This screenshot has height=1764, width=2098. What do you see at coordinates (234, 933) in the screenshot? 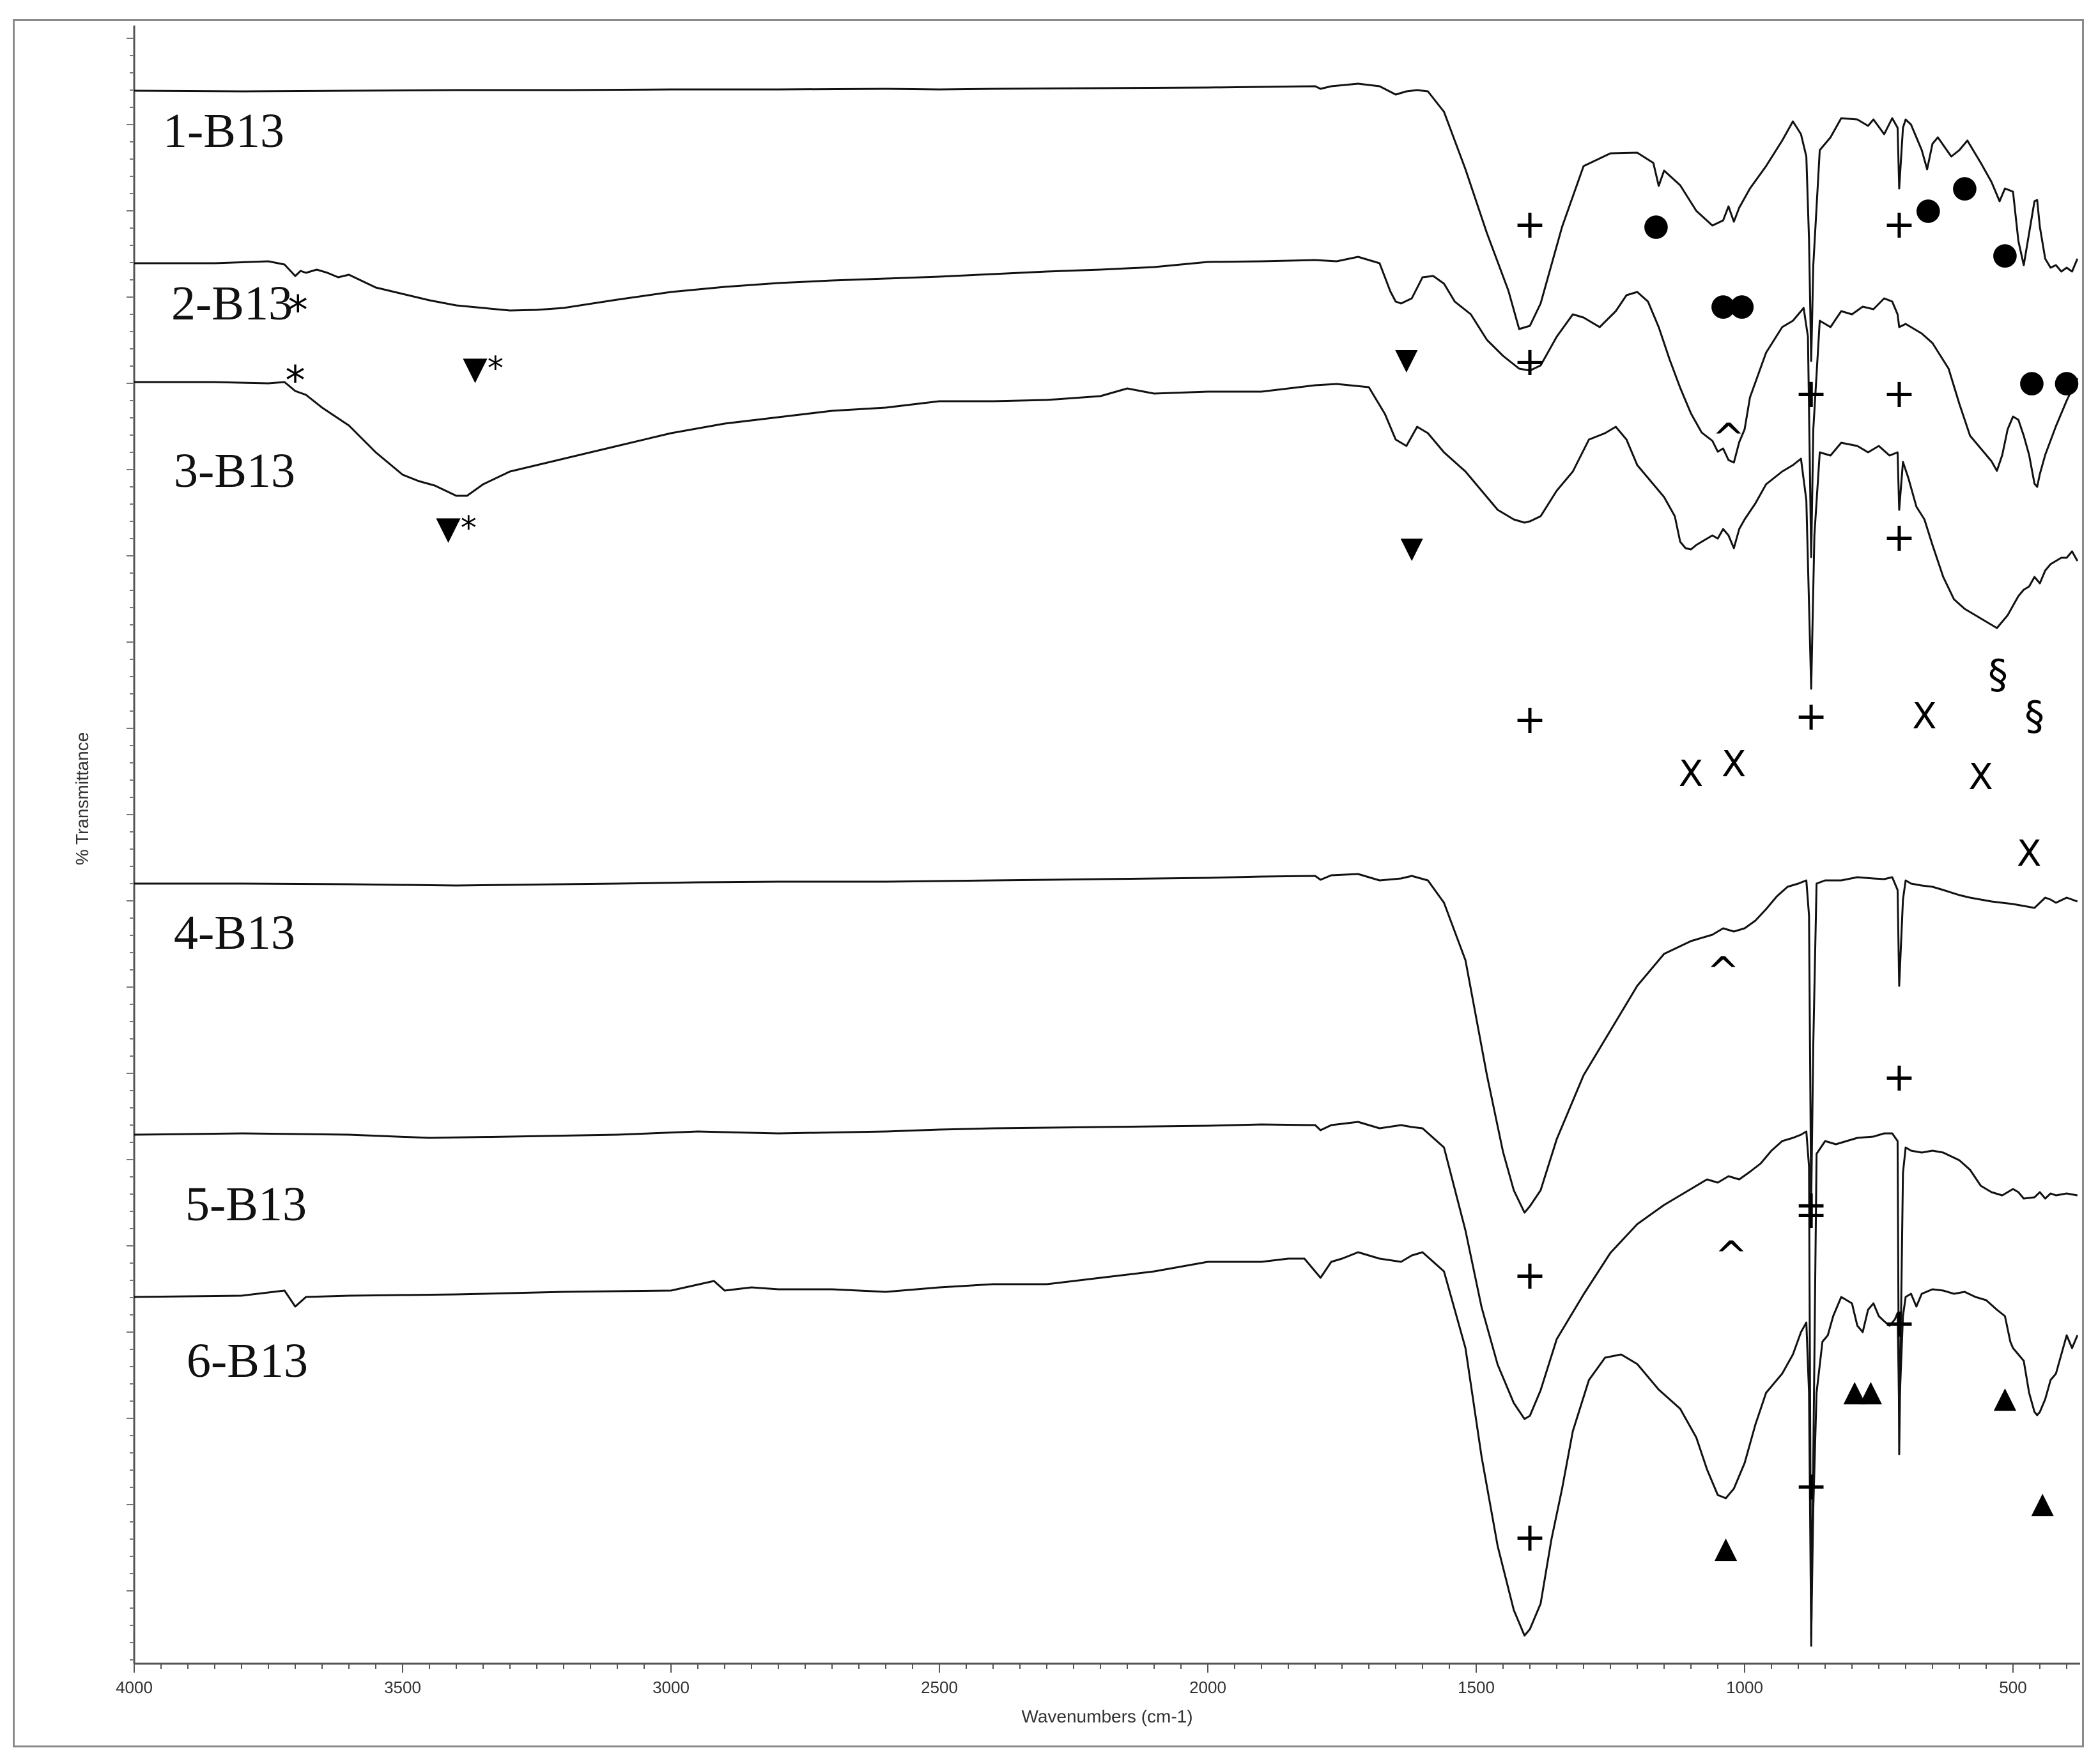
I see `series-label-4: 4-B13` at bounding box center [234, 933].